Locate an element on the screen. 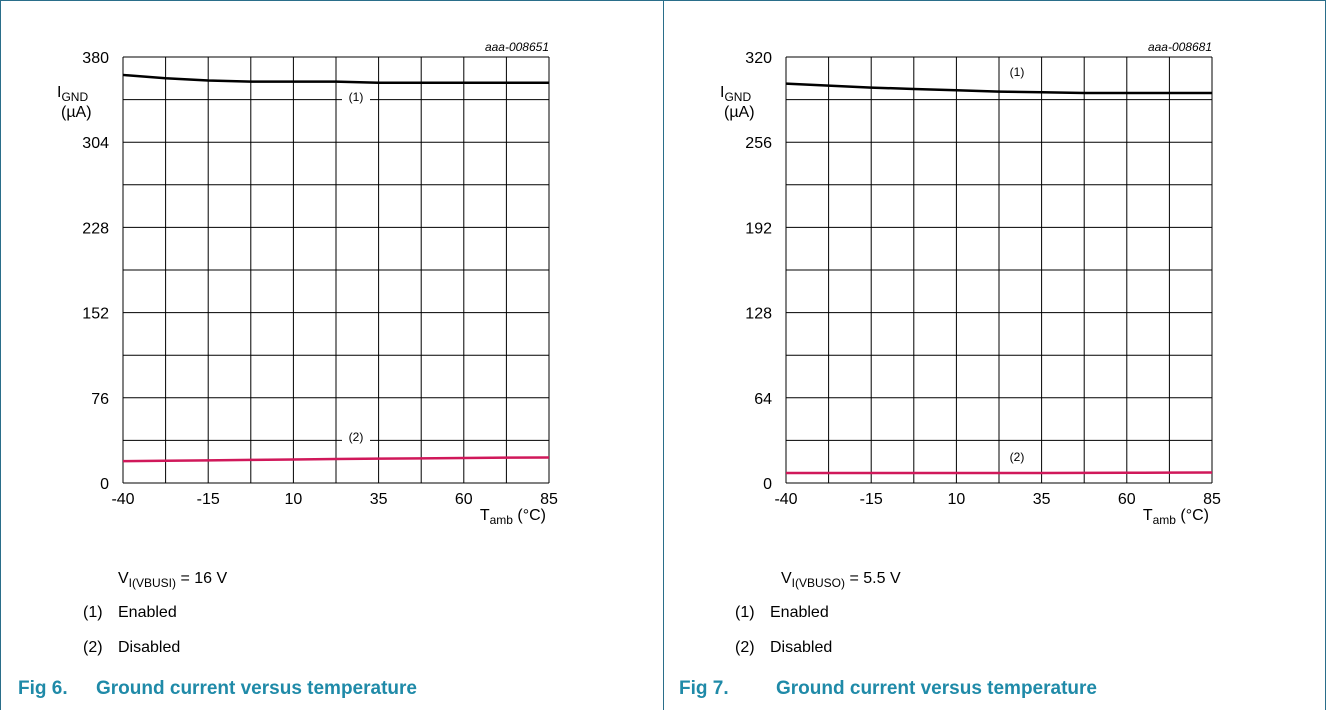 Image resolution: width=1326 pixels, height=710 pixels. y-tick-label: 228 is located at coordinates (95, 228).